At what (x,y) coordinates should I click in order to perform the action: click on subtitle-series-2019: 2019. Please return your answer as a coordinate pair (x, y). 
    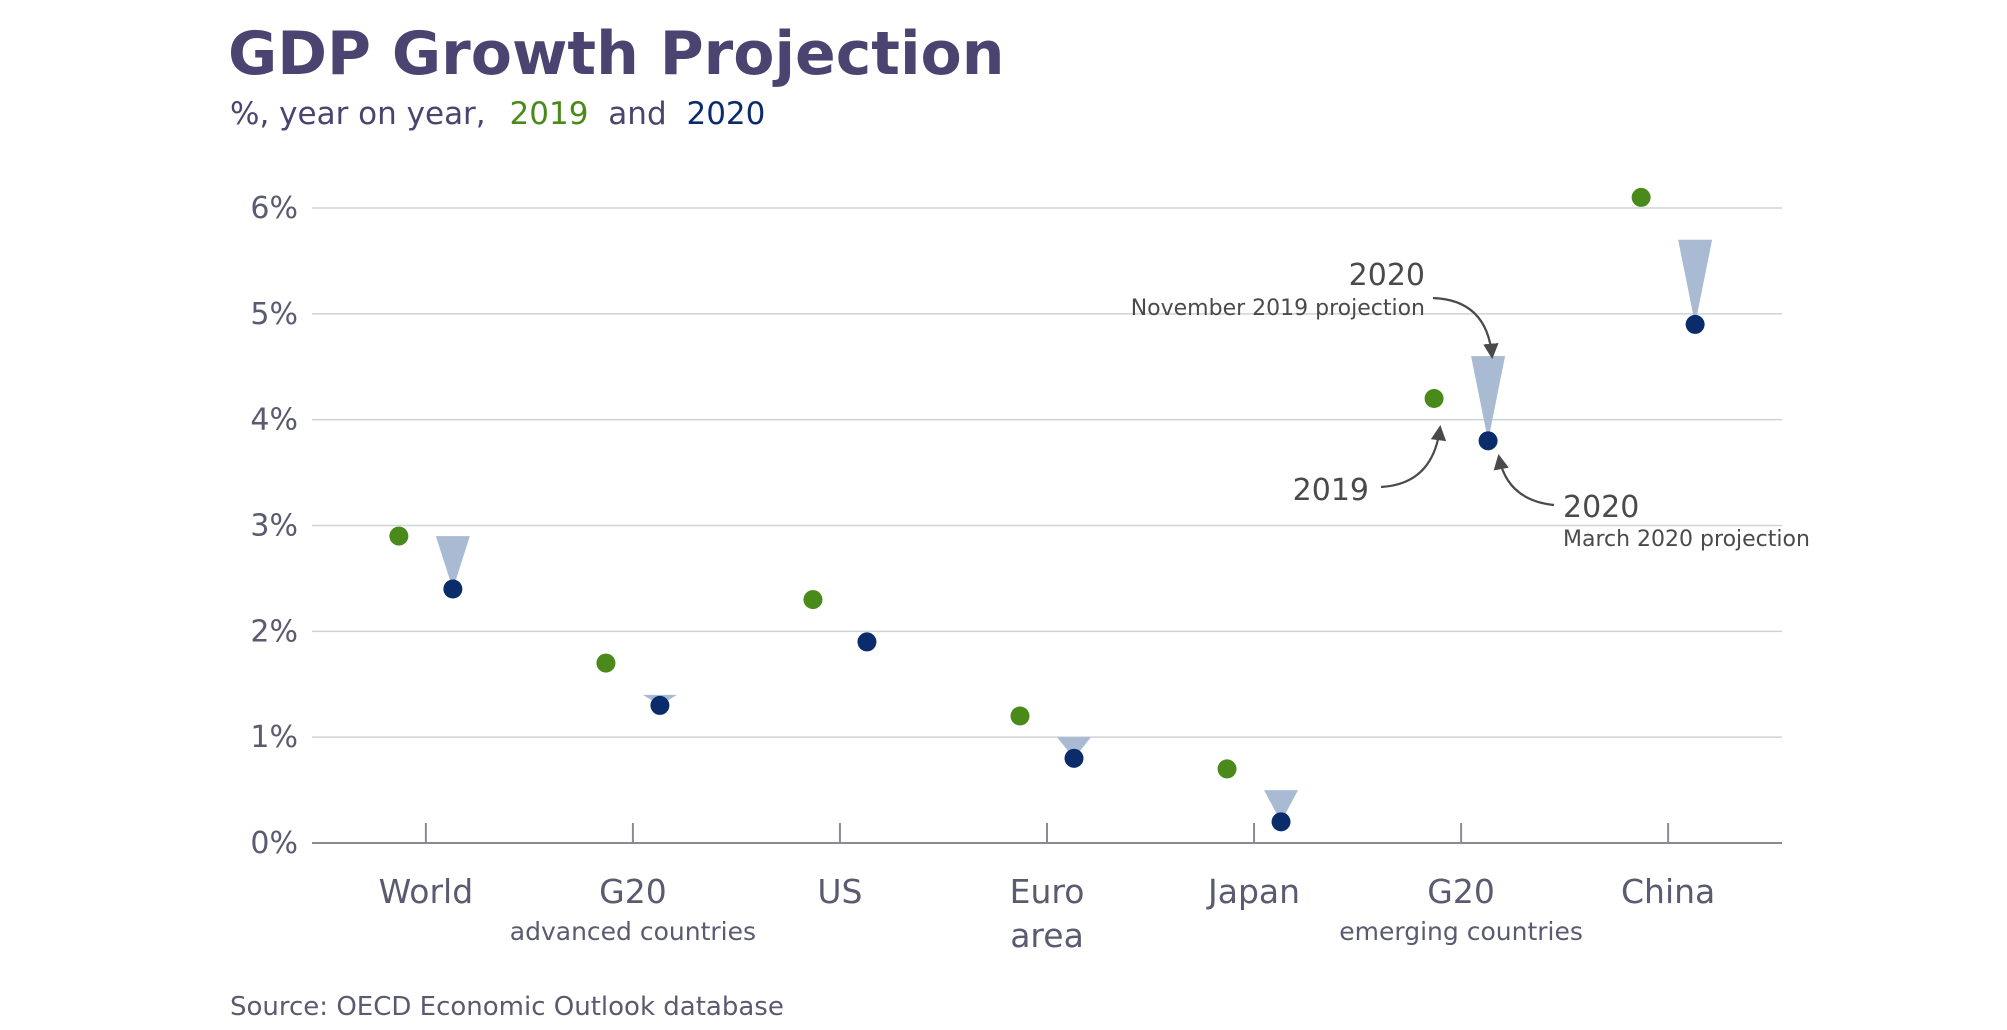
    Looking at the image, I should click on (549, 114).